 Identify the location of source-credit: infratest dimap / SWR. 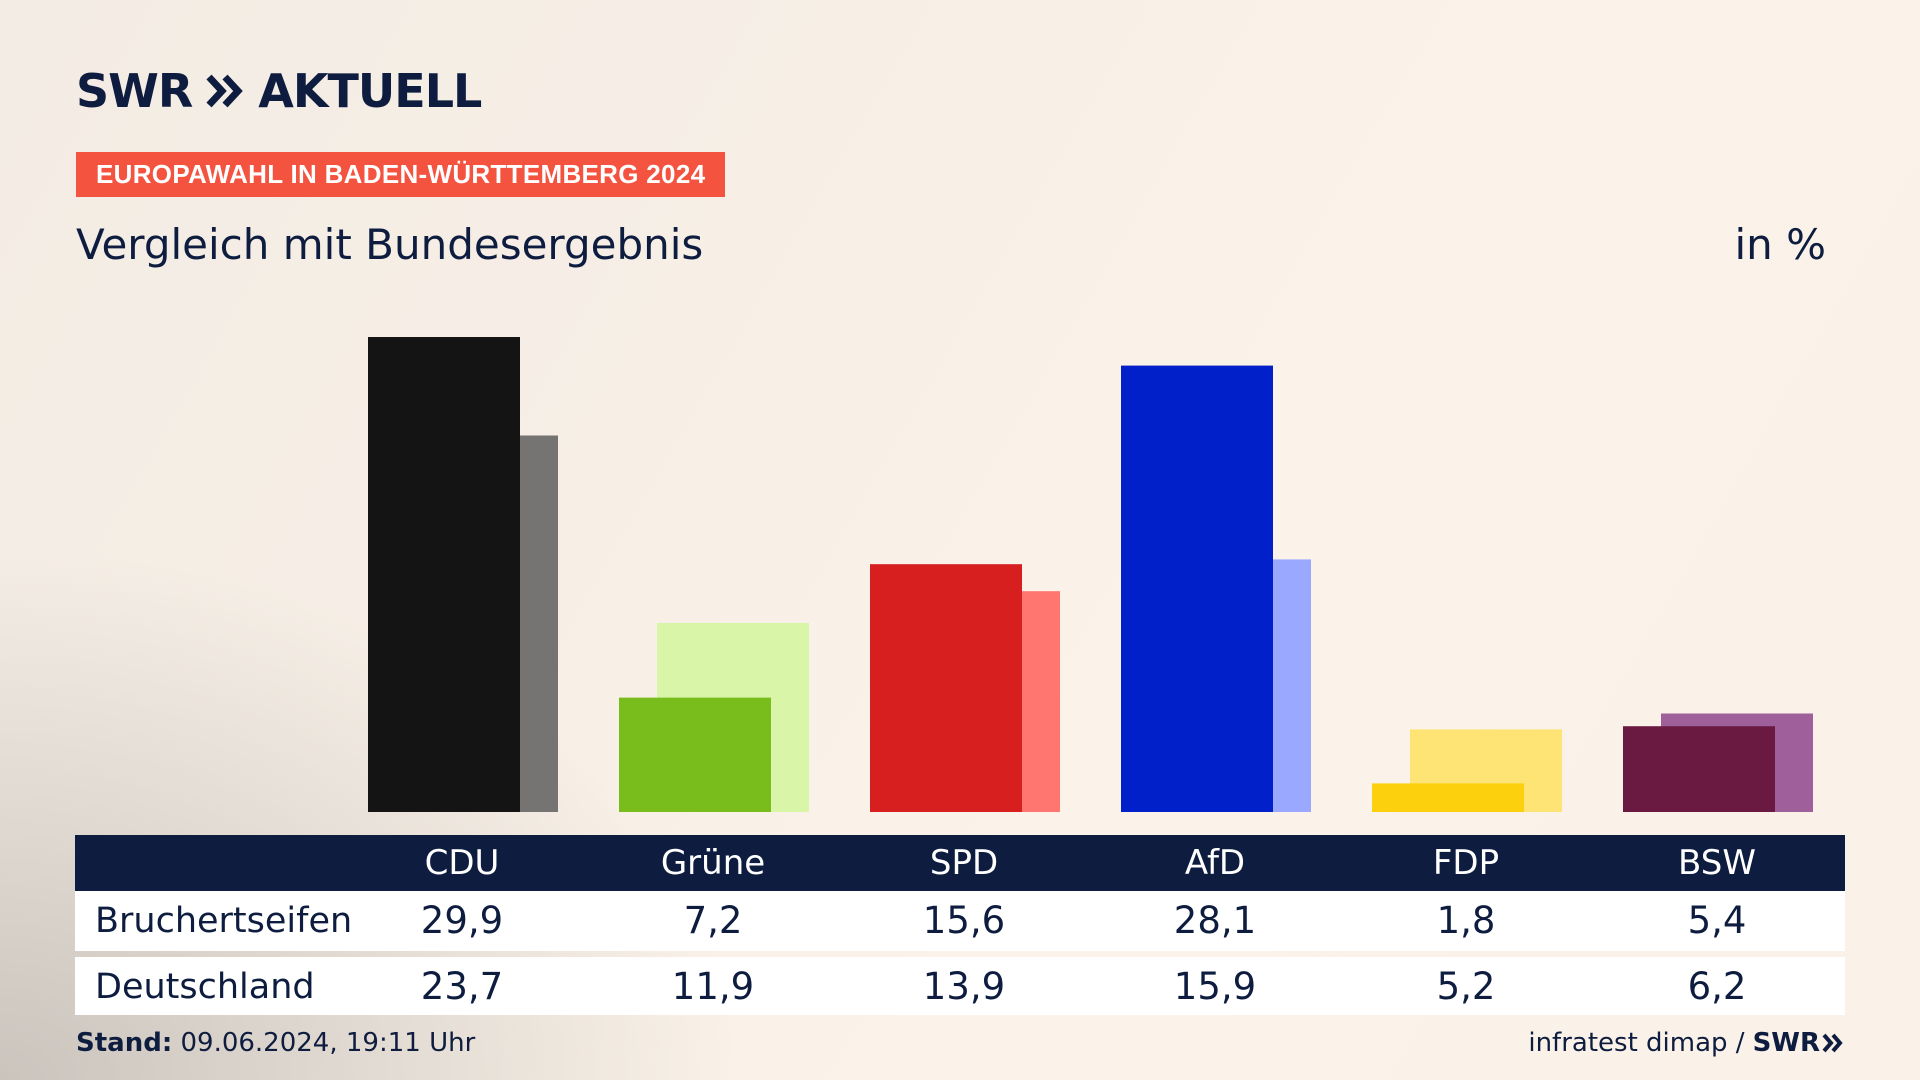
(1686, 1043).